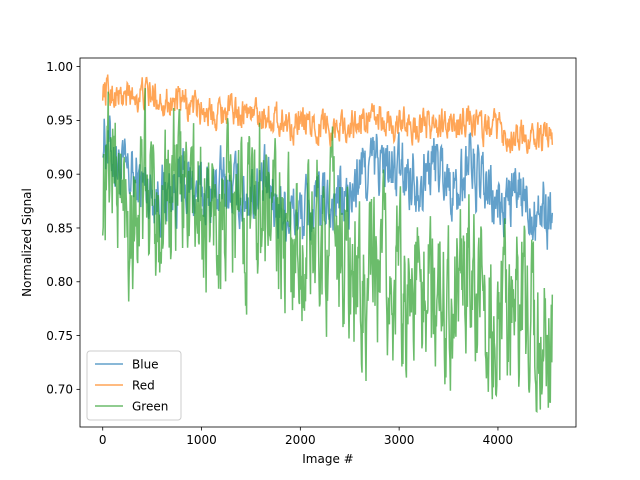 The width and height of the screenshot is (640, 480). Describe the element at coordinates (150, 406) in the screenshot. I see `legend-label-green: Green` at that location.